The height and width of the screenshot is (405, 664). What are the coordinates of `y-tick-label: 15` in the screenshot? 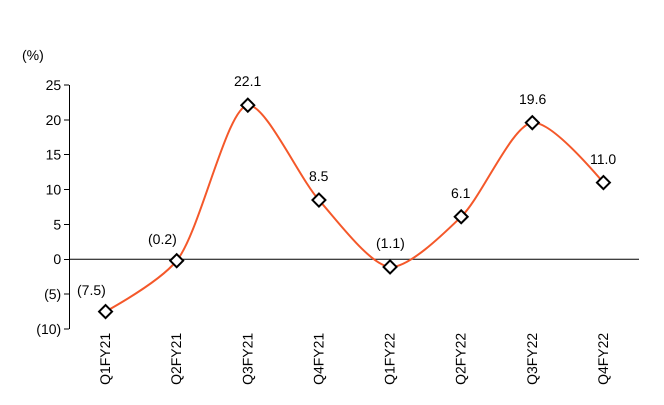 It's located at (54, 154).